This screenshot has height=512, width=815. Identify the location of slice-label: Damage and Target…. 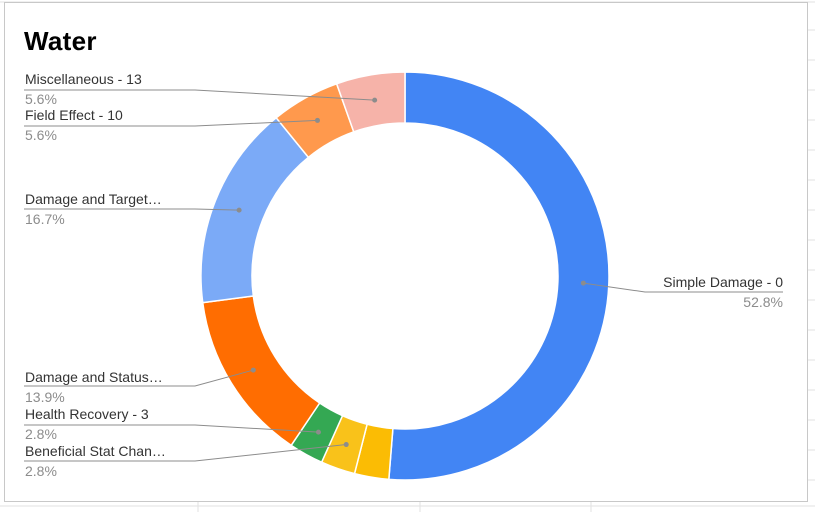
(93, 199).